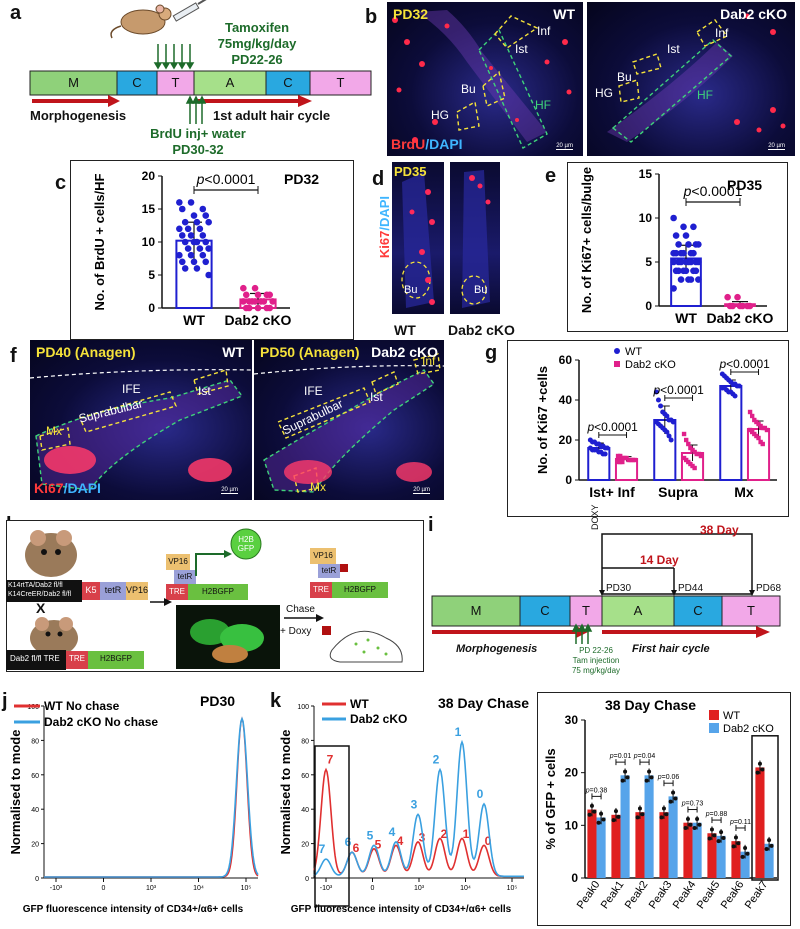 This screenshot has height=929, width=800. Describe the element at coordinates (691, 79) in the screenshot. I see `micrograph-b-cko: Dab2 cKO Inf Ist Bu HG HF 20 µm` at that location.